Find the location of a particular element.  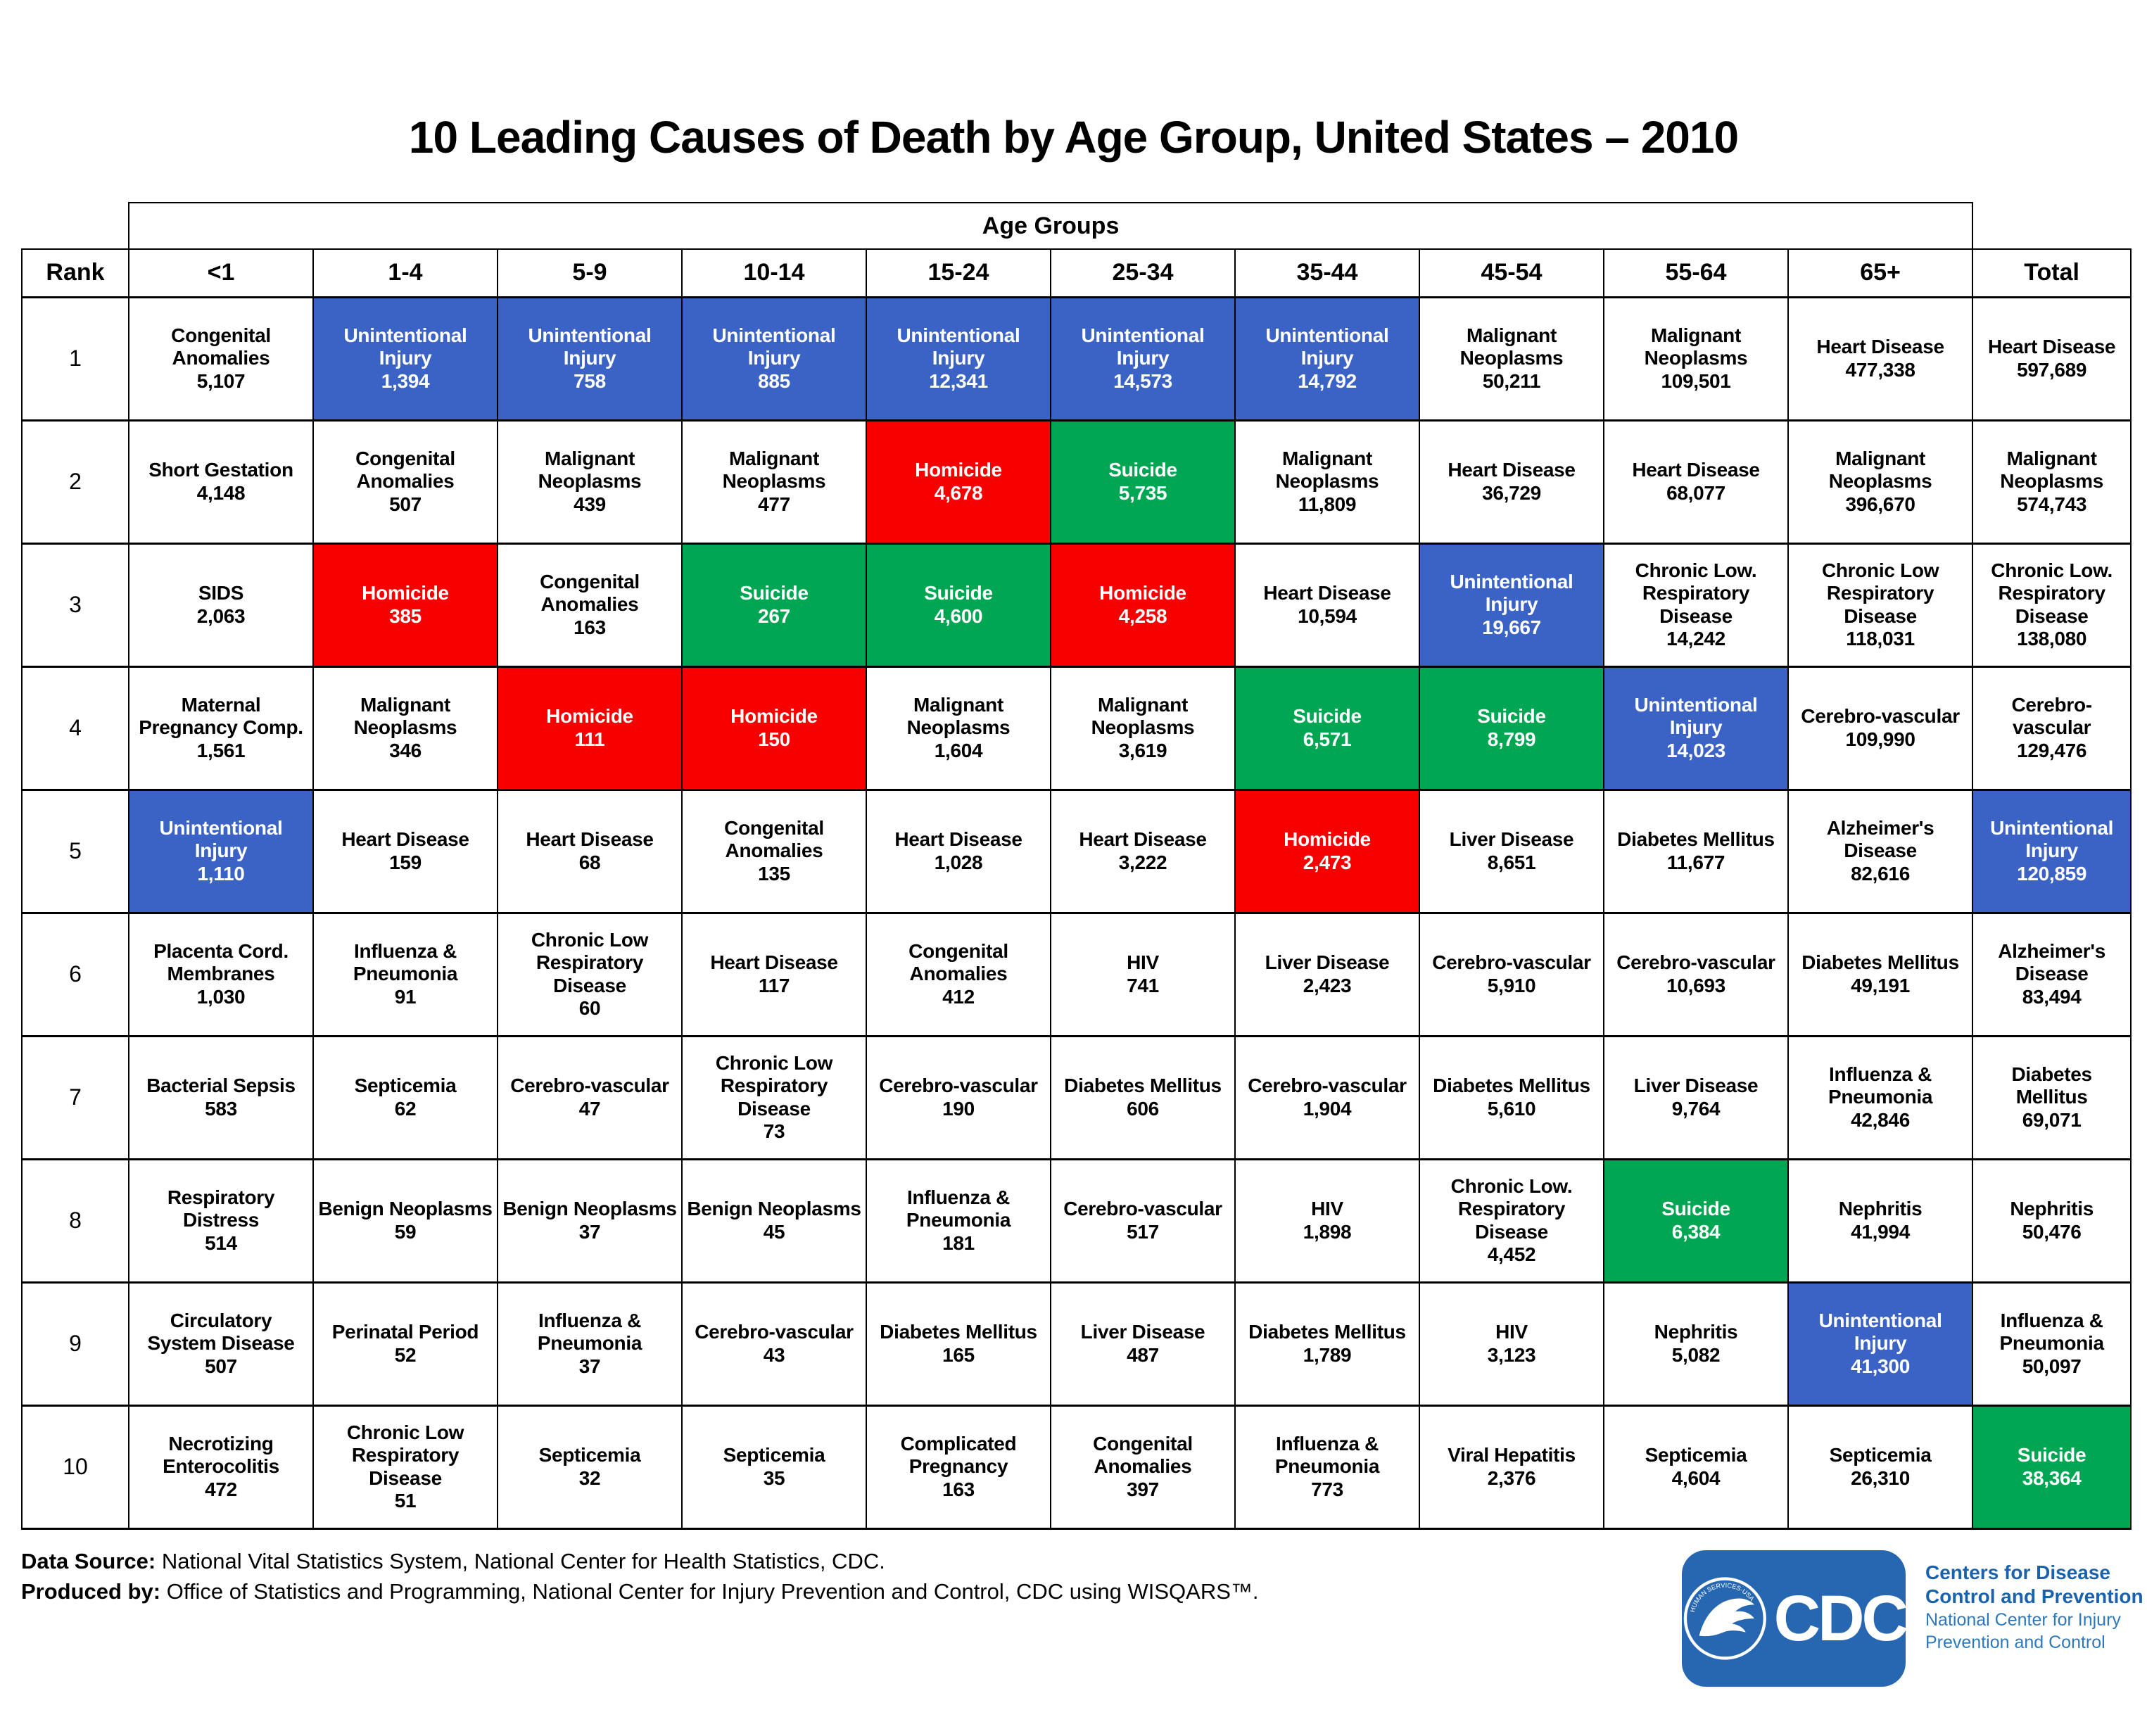

cause-cell: Nephritis 41,994 is located at coordinates (1880, 1221).